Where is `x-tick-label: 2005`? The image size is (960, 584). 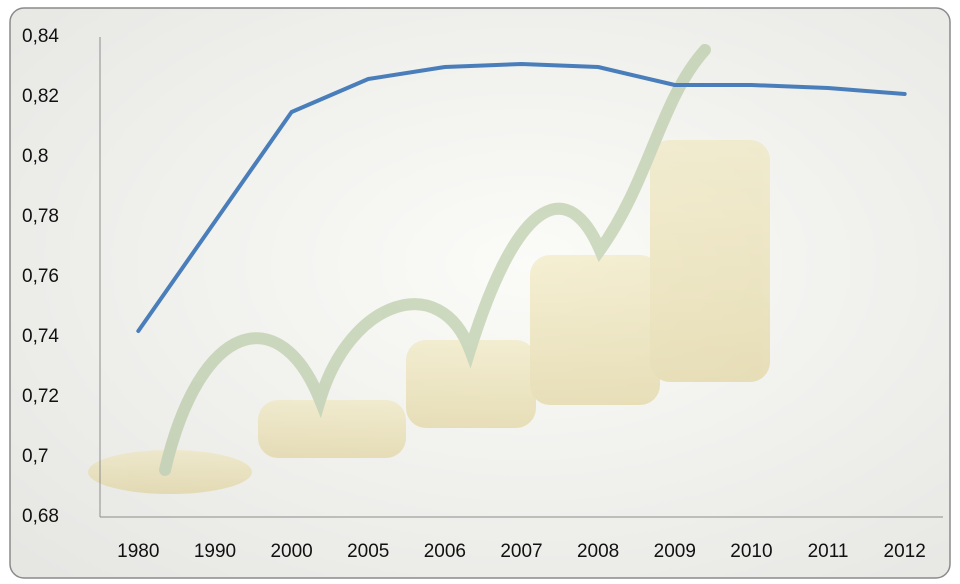
x-tick-label: 2005 is located at coordinates (368, 551).